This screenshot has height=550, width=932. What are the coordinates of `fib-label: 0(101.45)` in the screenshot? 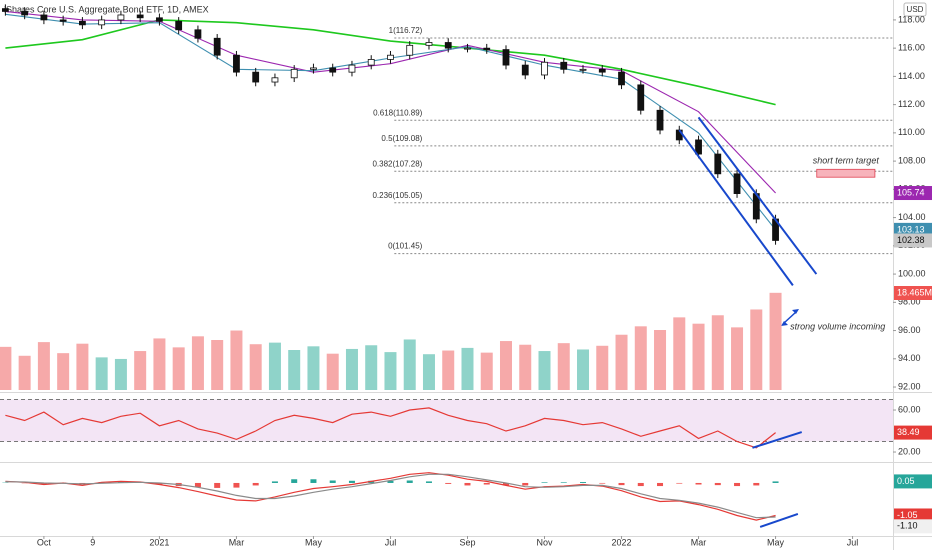 It's located at (405, 246).